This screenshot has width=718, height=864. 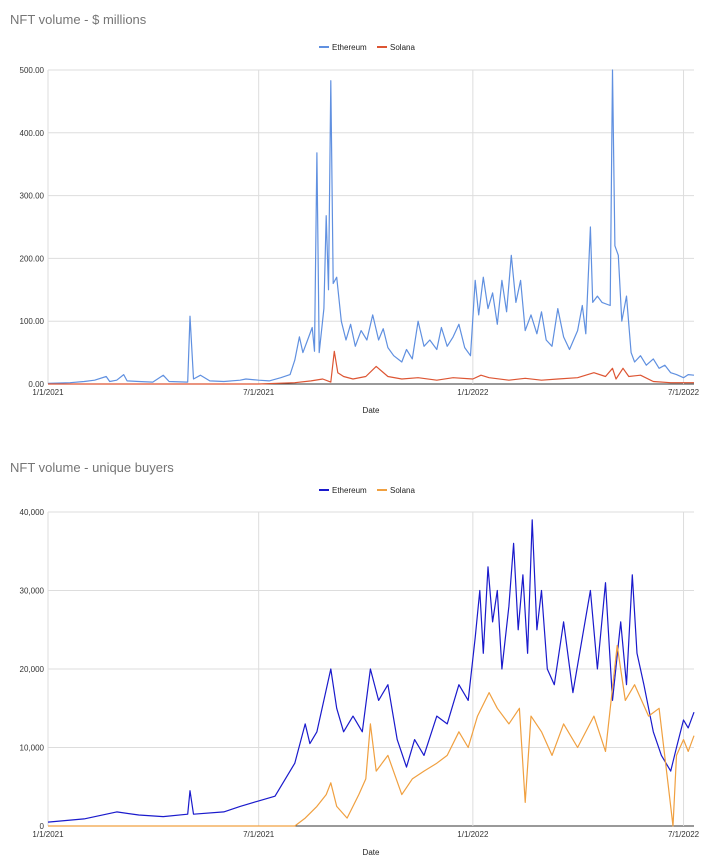 What do you see at coordinates (36, 384) in the screenshot?
I see `y-tick-label: 0.00` at bounding box center [36, 384].